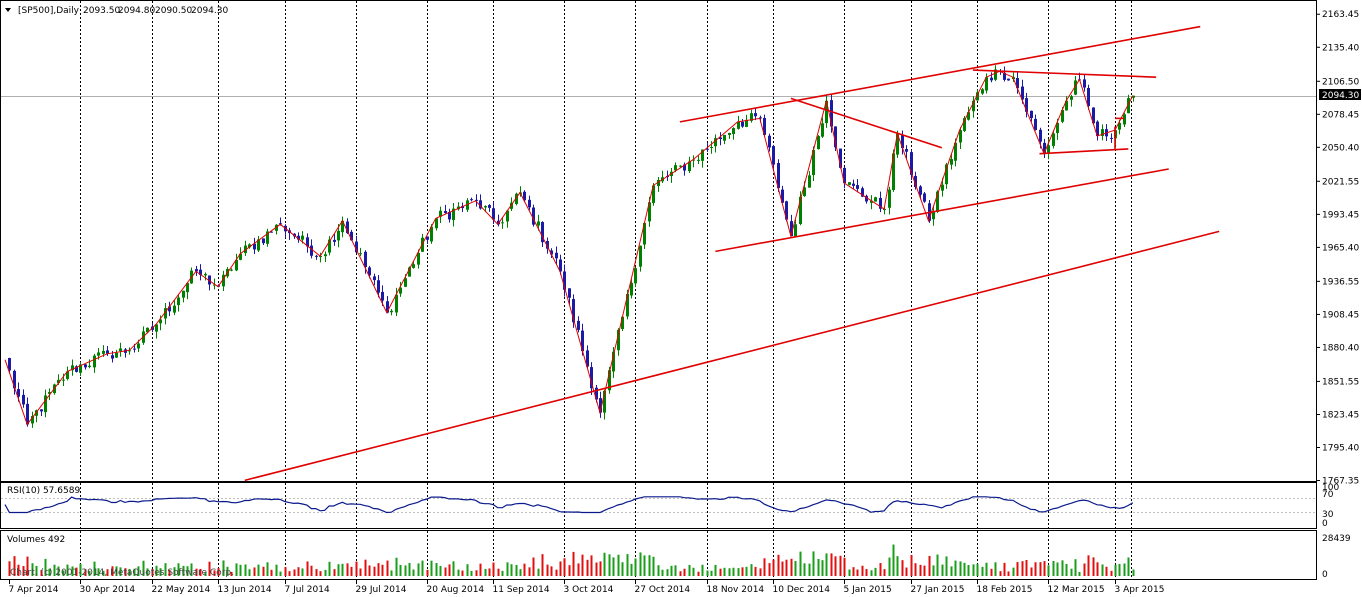 The width and height of the screenshot is (1362, 597). Describe the element at coordinates (1340, 482) in the screenshot. I see `price-tick-label: 1767.35` at that location.